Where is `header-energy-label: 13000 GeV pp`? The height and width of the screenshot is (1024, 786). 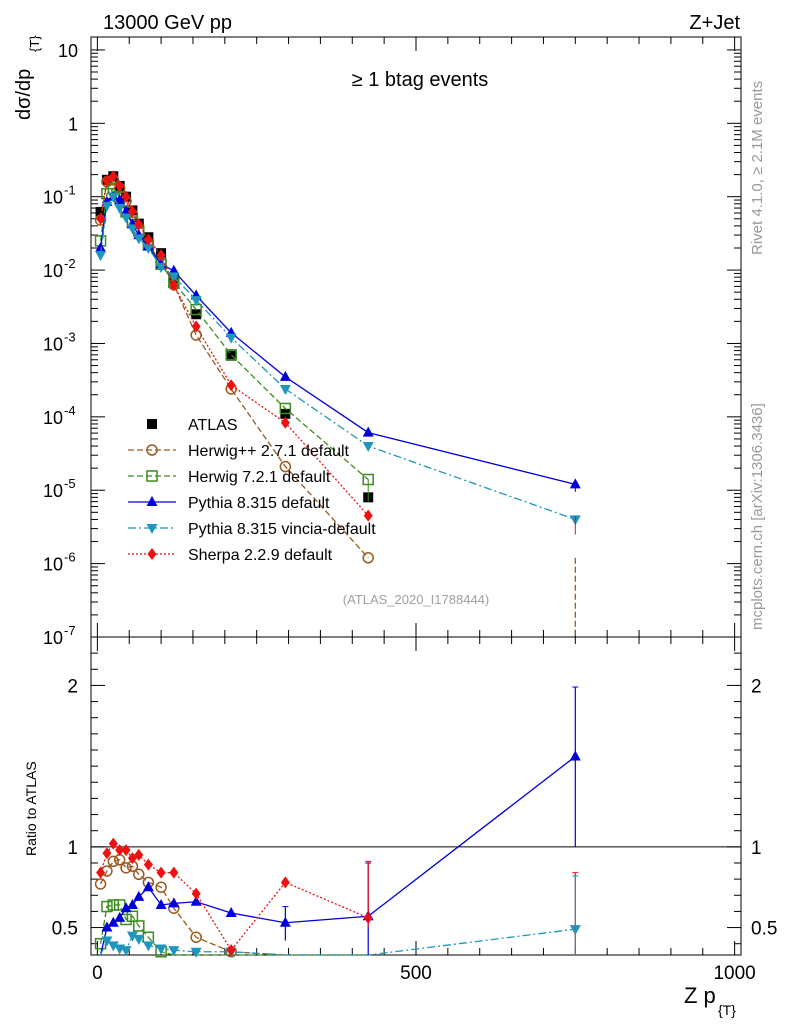
header-energy-label: 13000 GeV pp is located at coordinates (167, 23).